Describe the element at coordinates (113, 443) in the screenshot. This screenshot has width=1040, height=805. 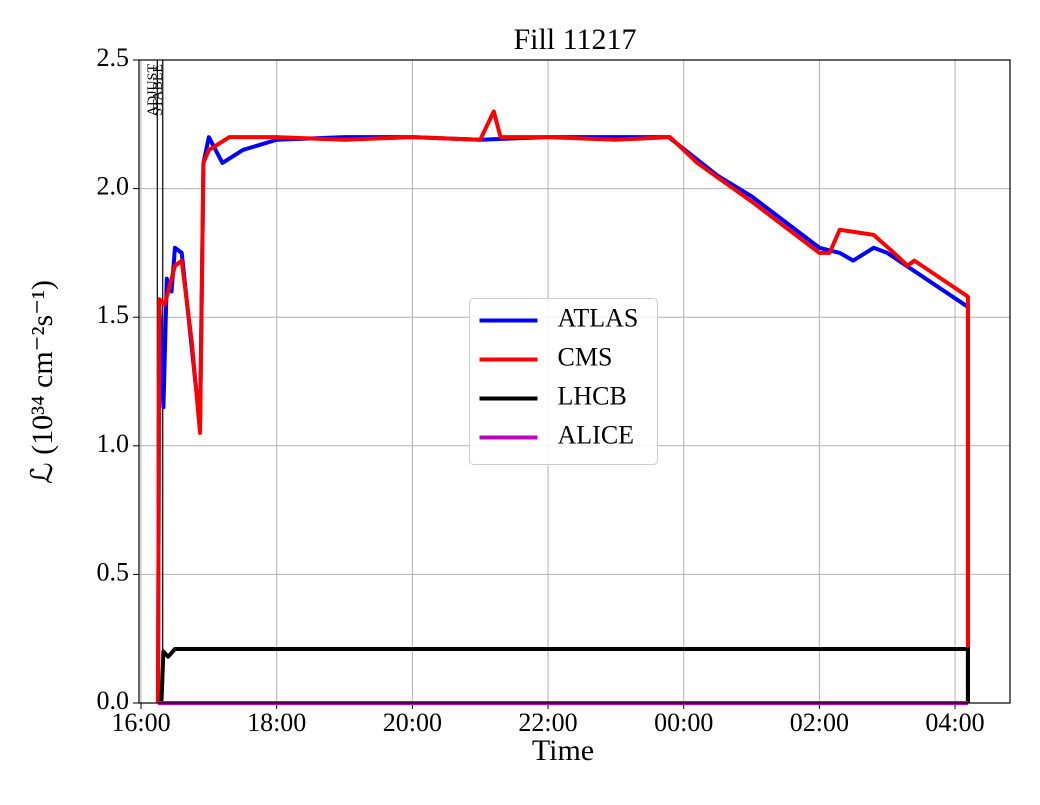
I see `y-tick-label: 1.0` at that location.